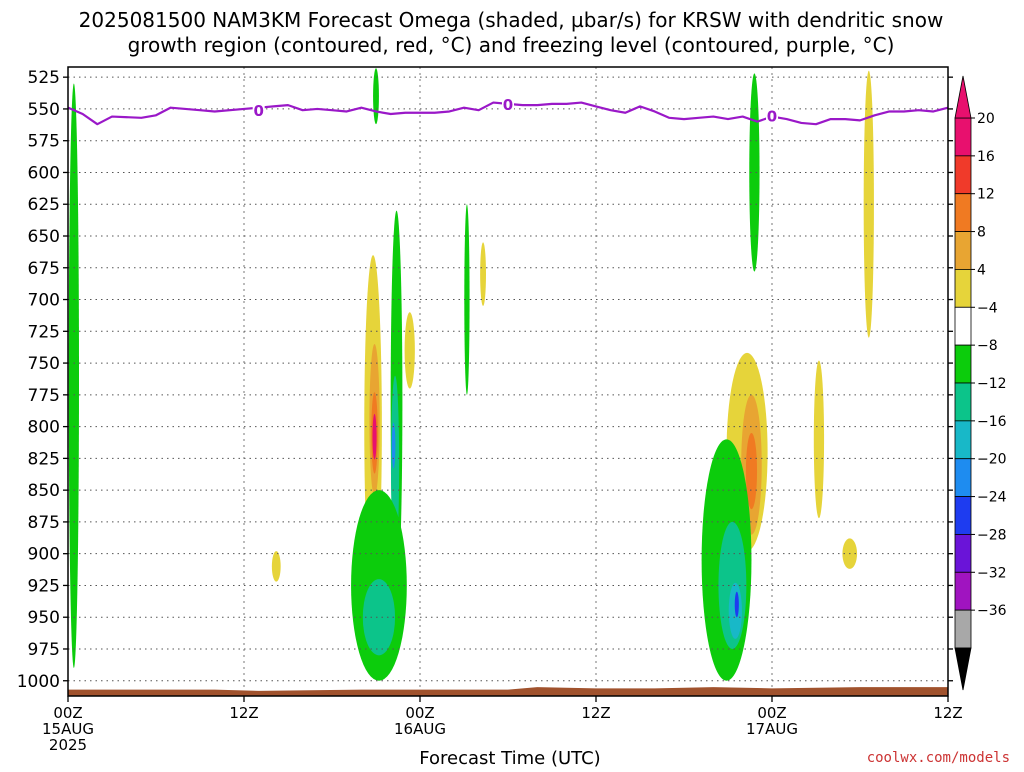  I want to click on colorbar-label-0: 20, so click(986, 119).